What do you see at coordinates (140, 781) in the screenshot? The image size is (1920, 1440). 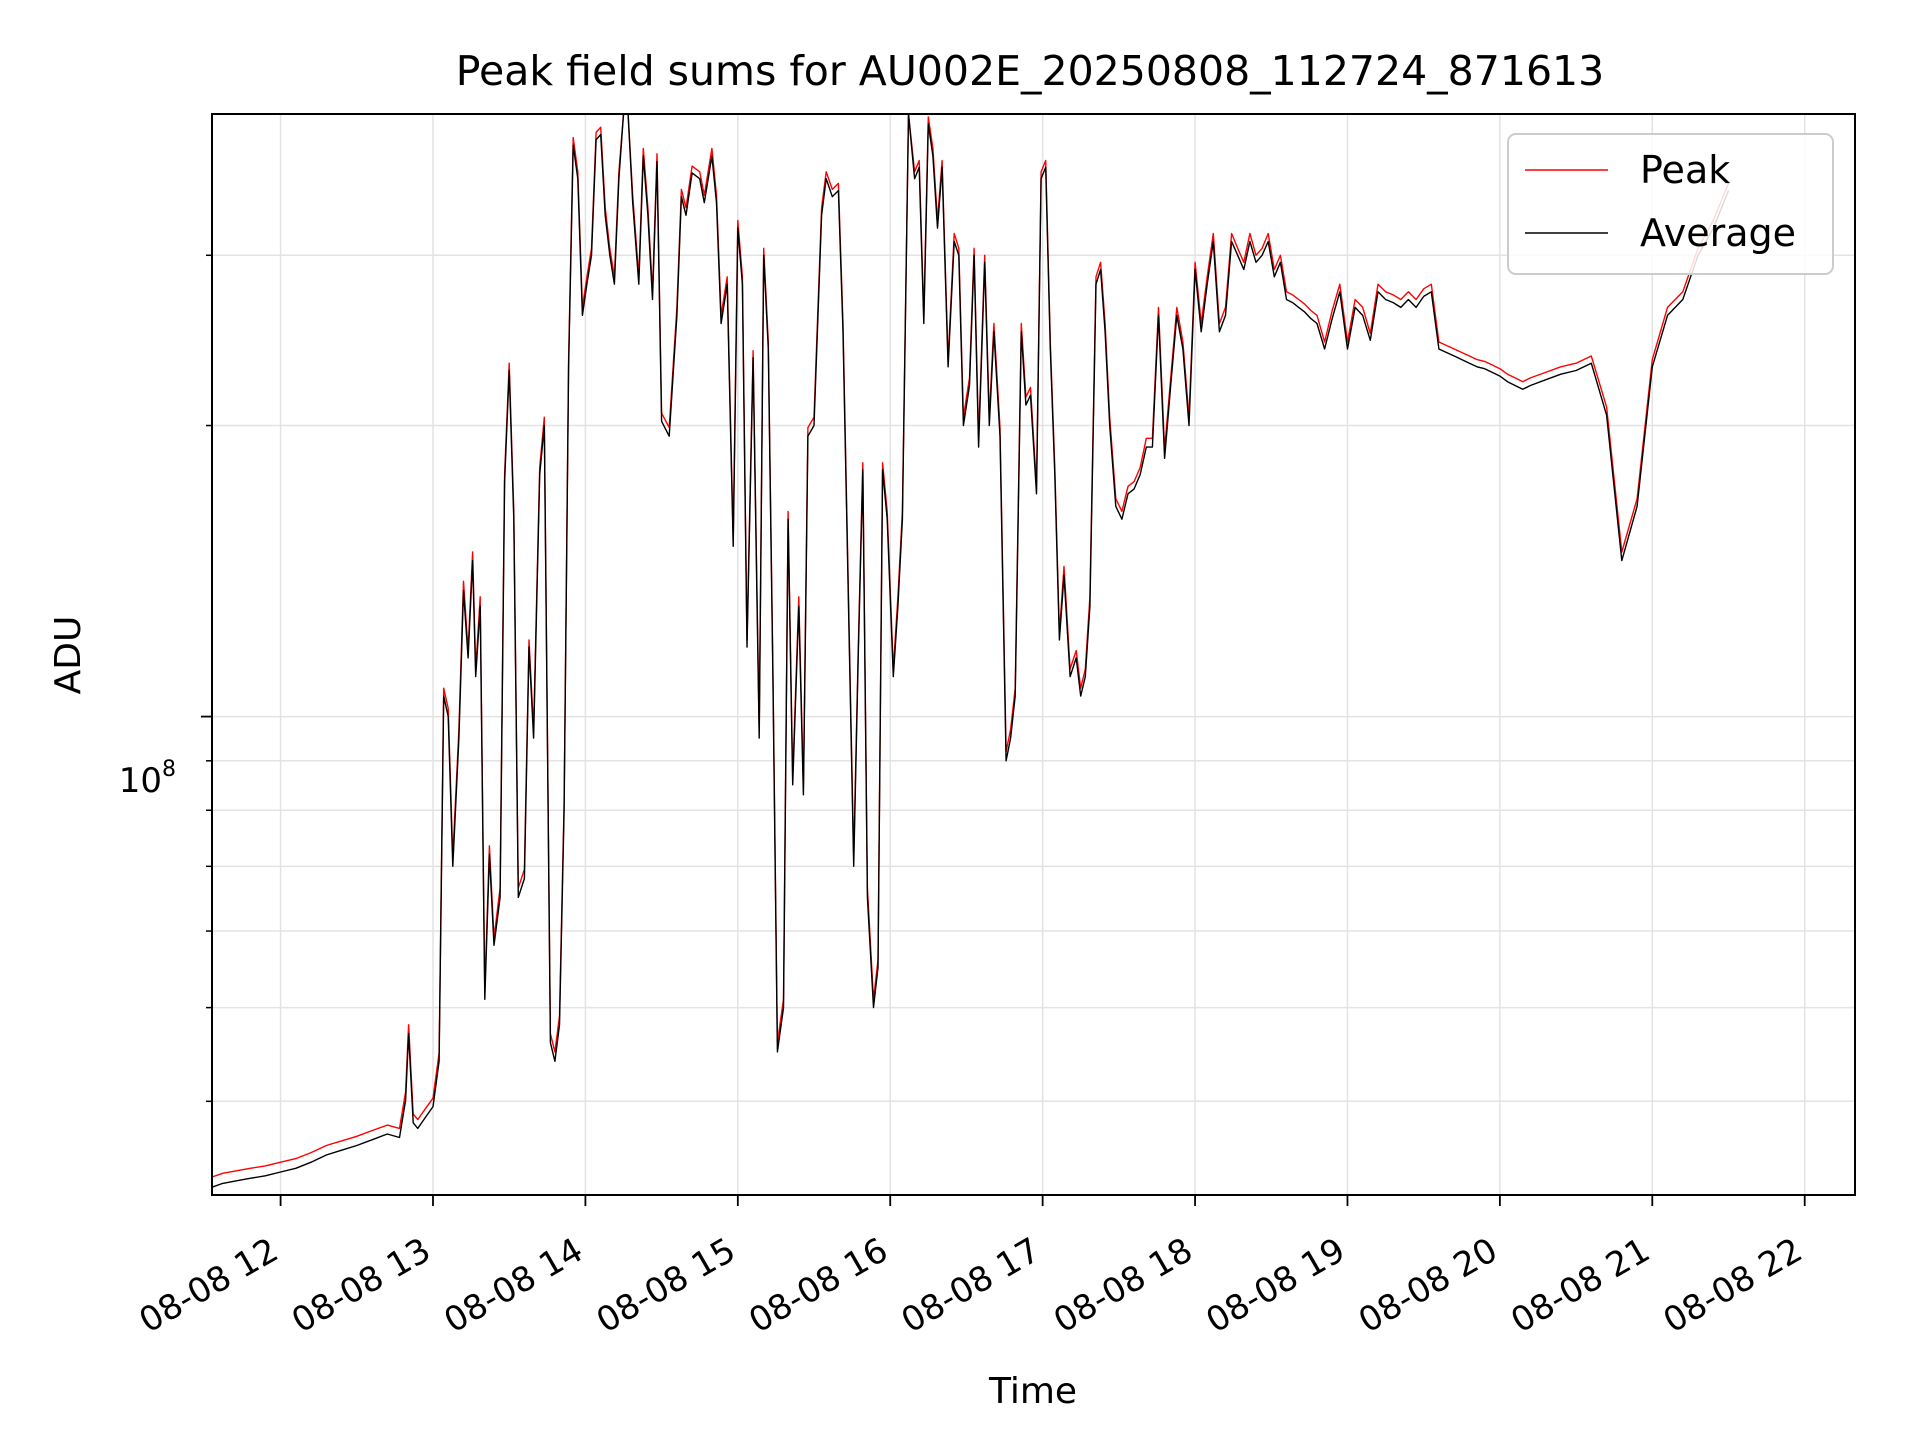 I see `y-tick-base: 10` at bounding box center [140, 781].